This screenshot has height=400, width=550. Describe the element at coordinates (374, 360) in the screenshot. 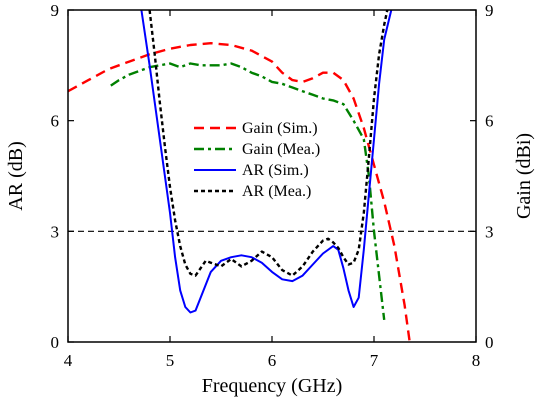

I see `x-tick-label: 7` at that location.